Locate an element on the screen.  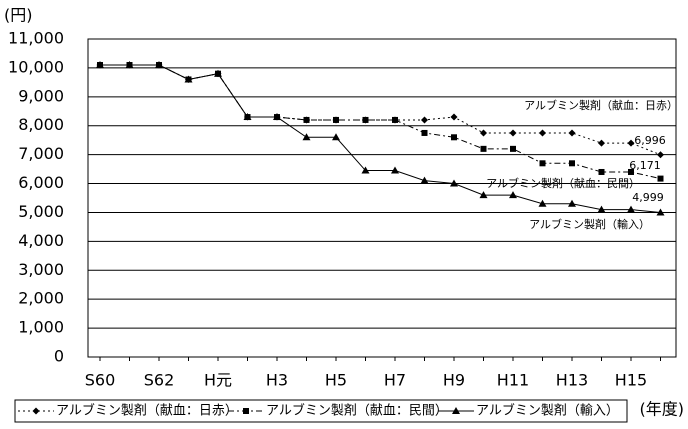
x-axis-label: (年度) is located at coordinates (662, 409).